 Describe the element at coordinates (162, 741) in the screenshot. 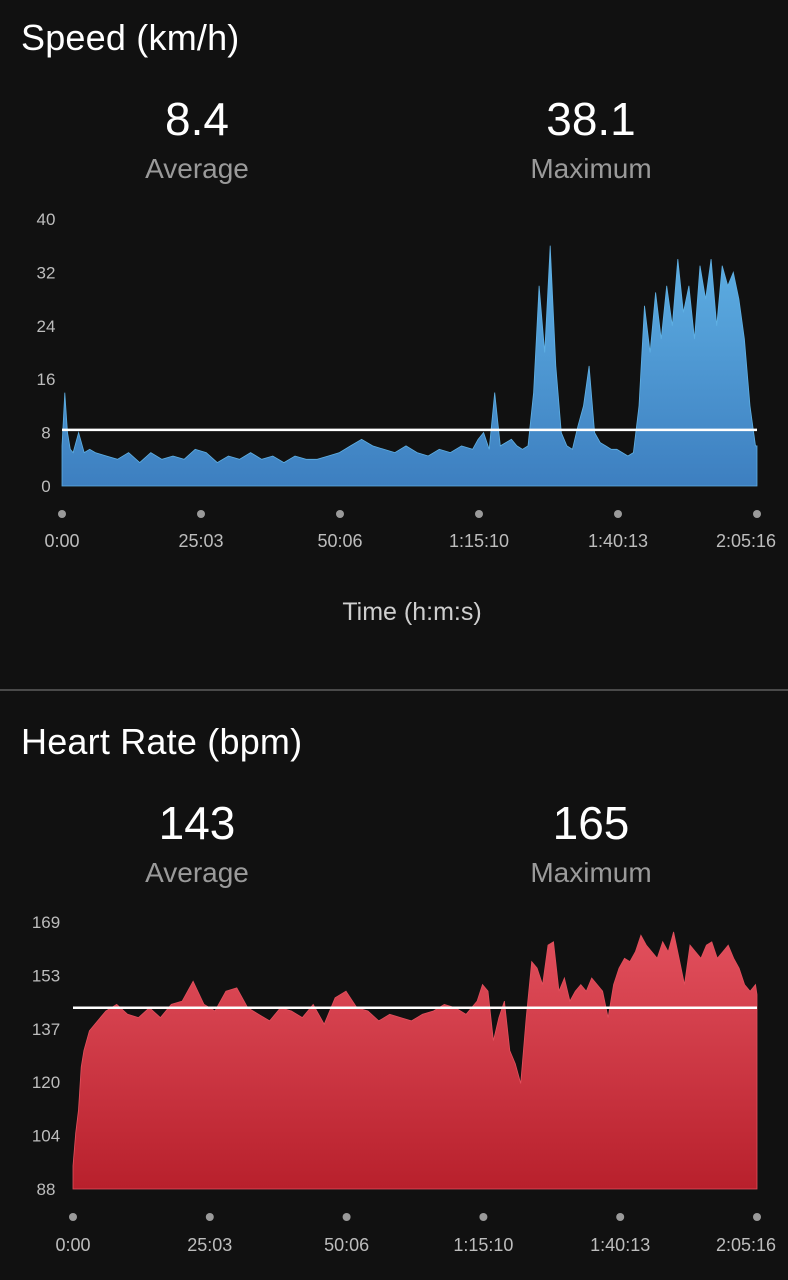

I see `heart-rate-title: Heart Rate (bpm)` at that location.